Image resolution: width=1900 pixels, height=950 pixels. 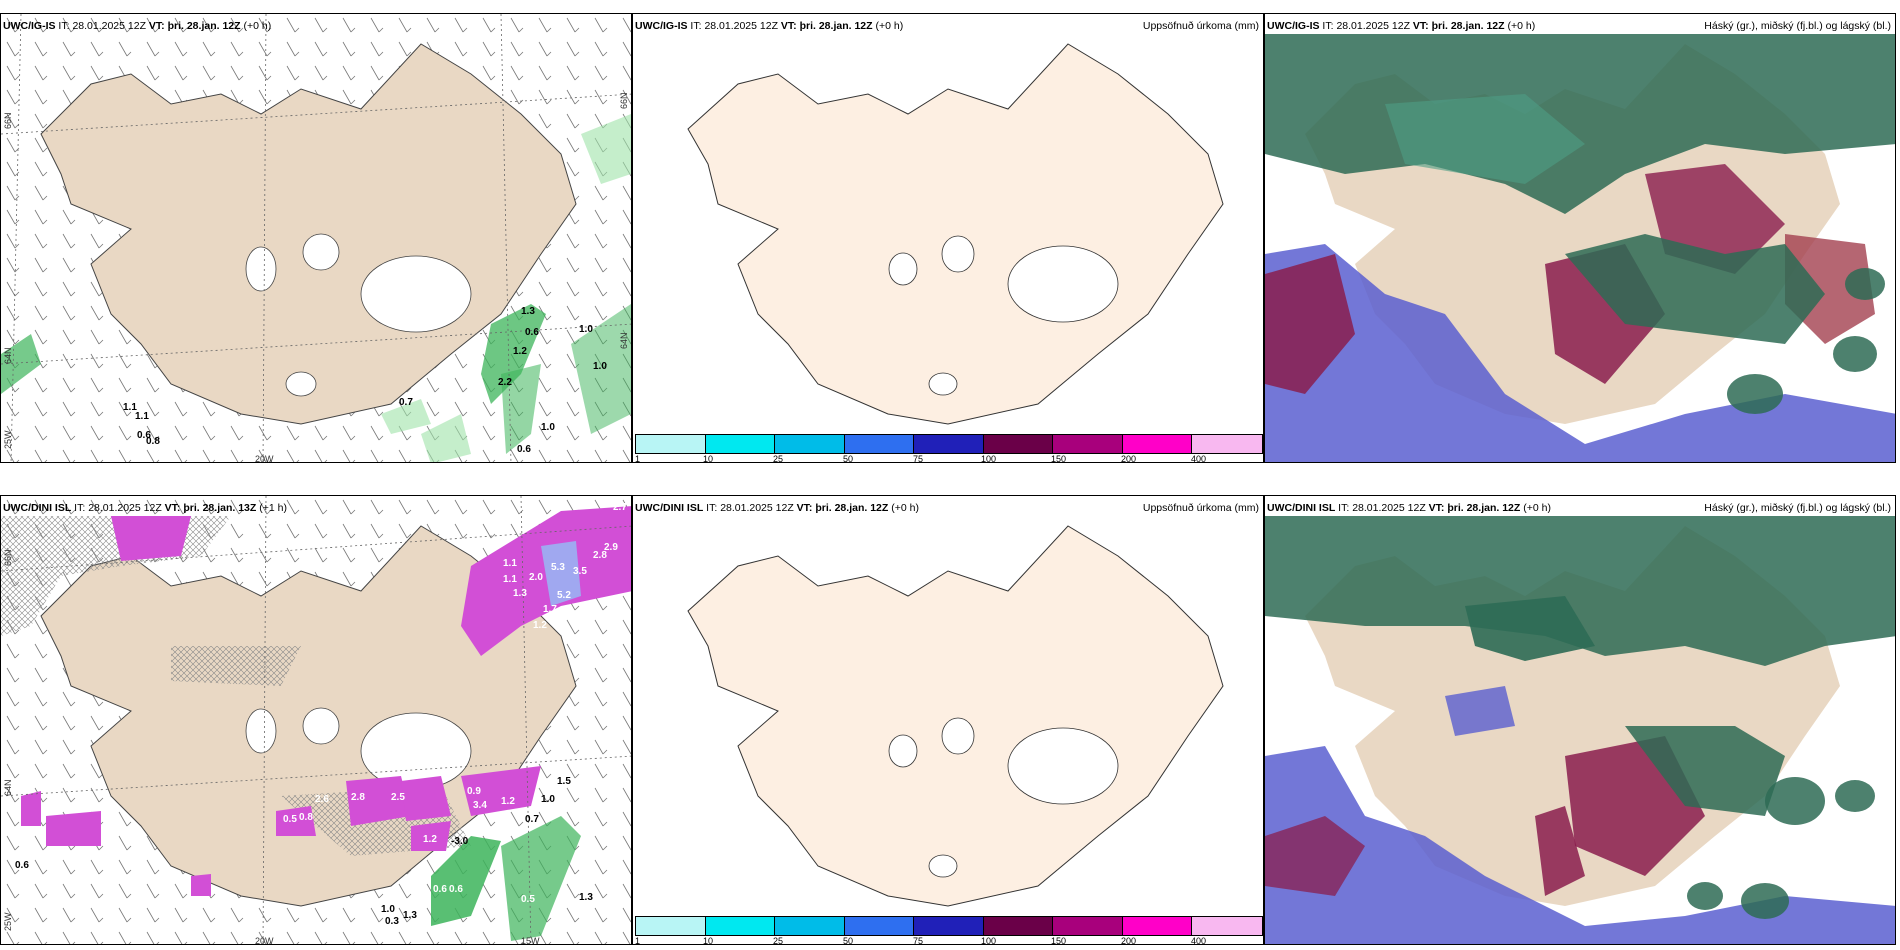 What do you see at coordinates (1129, 458) in the screenshot?
I see `colorbar-tick: 200` at bounding box center [1129, 458].